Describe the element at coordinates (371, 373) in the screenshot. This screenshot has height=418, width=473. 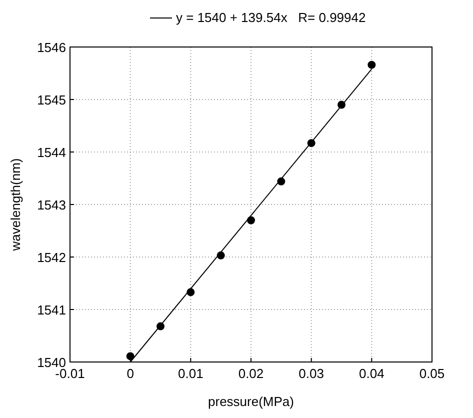
I see `x-tick-label: 0.04` at that location.